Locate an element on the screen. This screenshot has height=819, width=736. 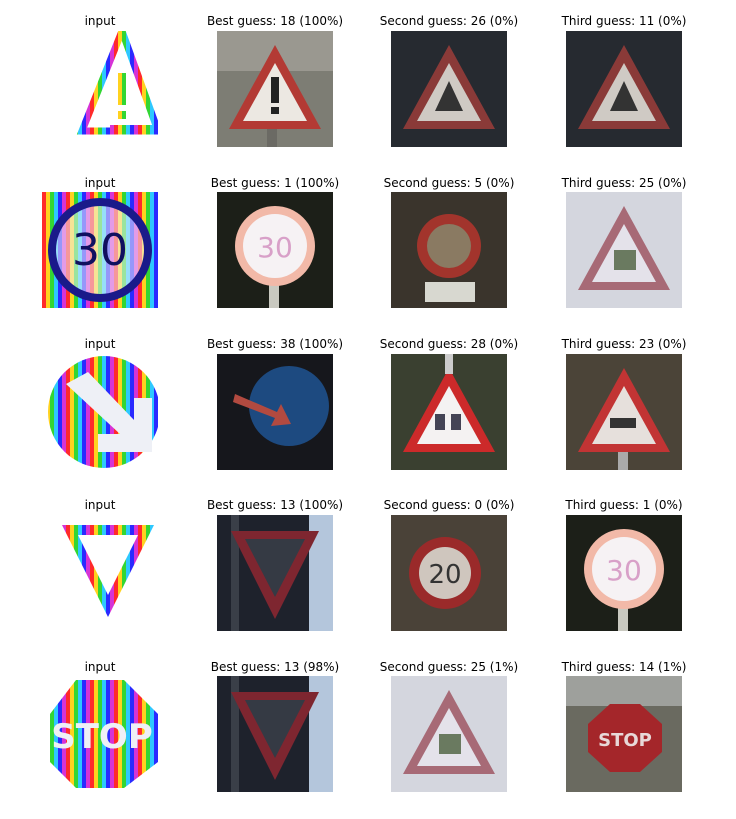
keep-right-sign is located at coordinates (100, 412).